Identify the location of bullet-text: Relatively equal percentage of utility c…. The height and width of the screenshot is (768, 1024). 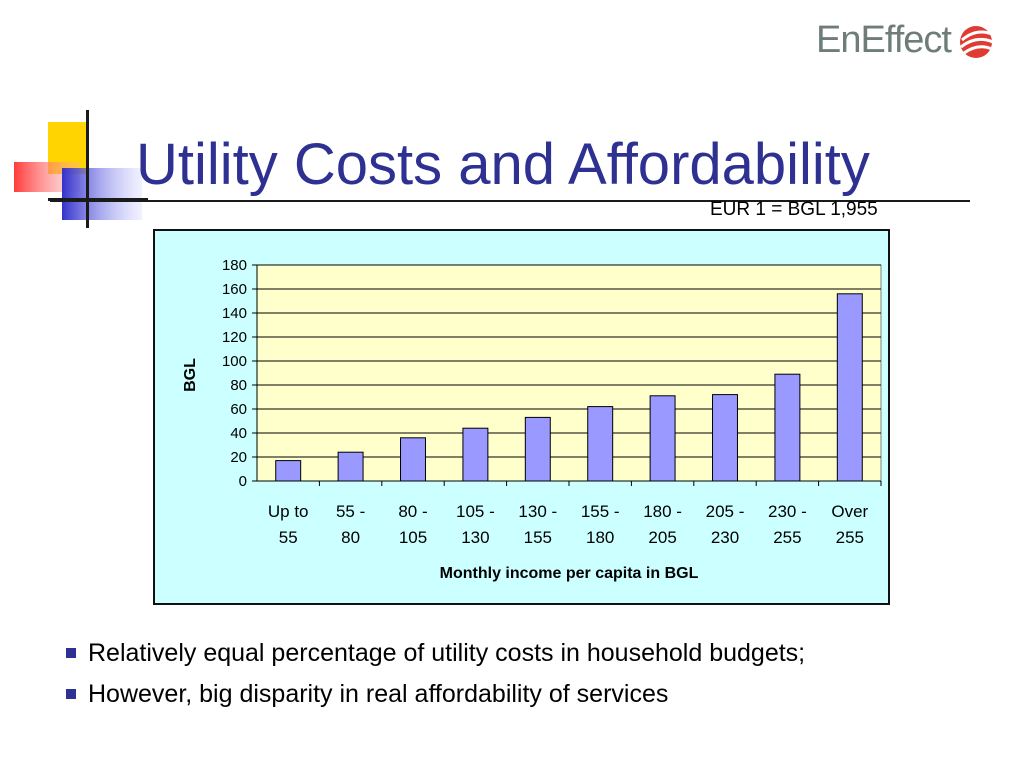
(447, 653).